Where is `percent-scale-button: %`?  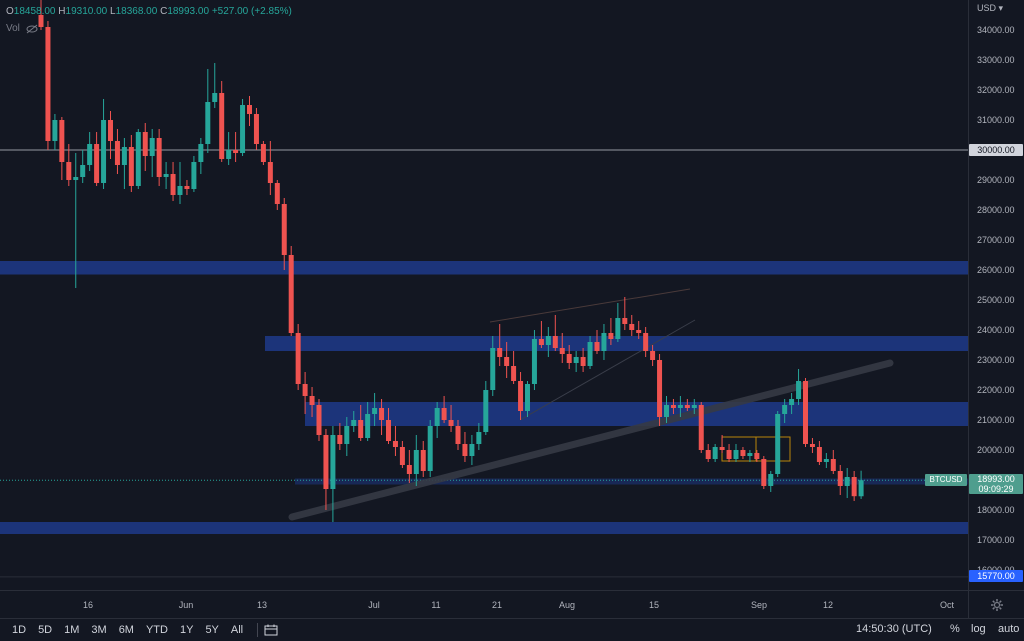
percent-scale-button: % is located at coordinates (955, 629).